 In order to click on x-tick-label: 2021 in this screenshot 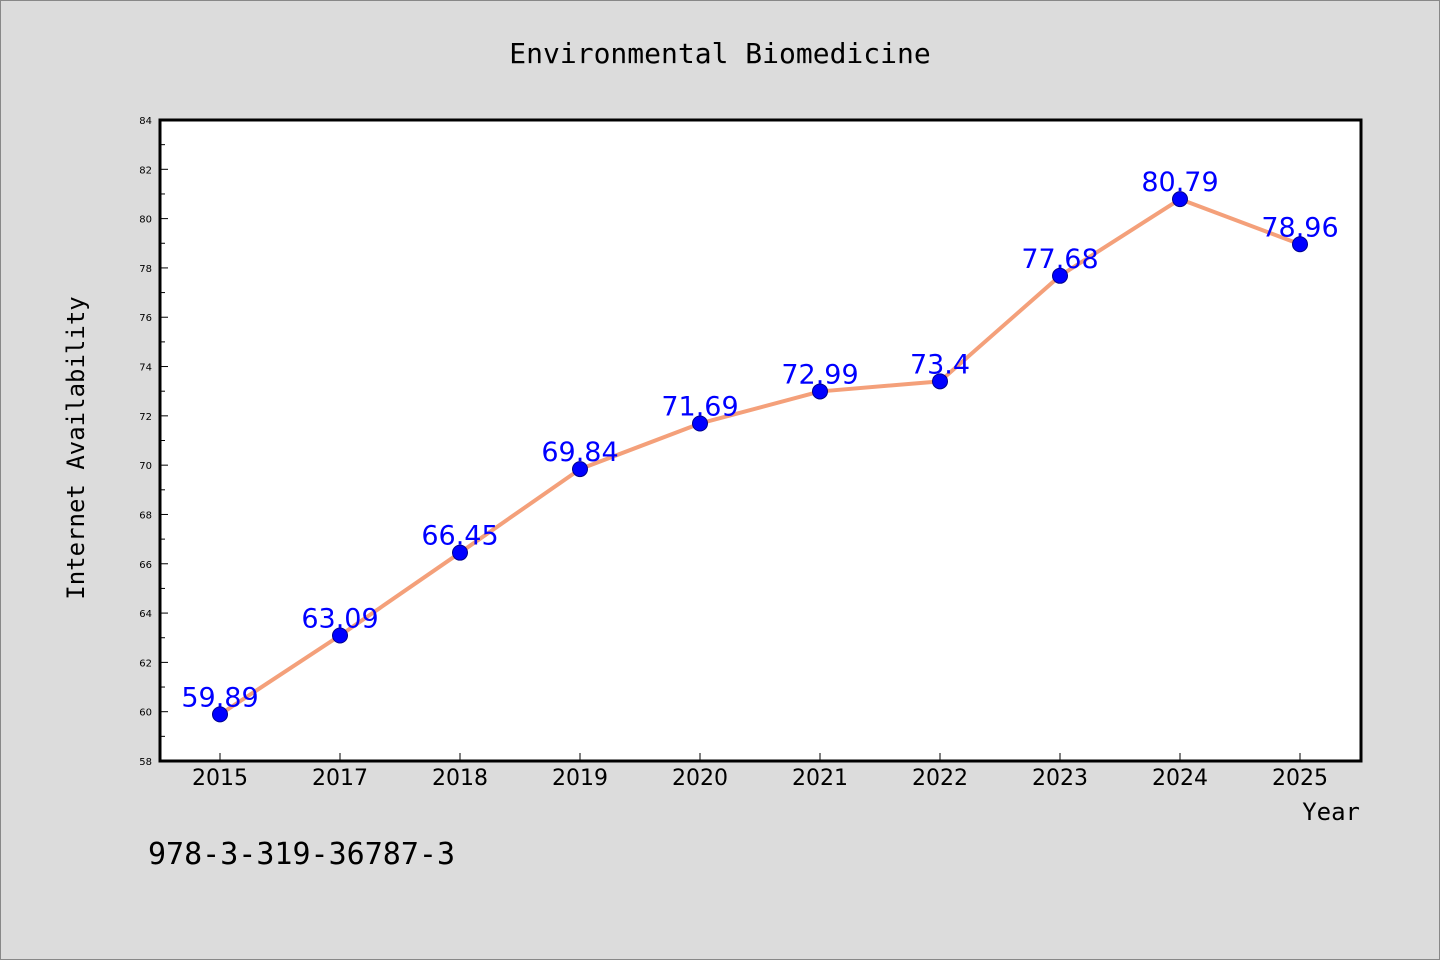, I will do `click(820, 778)`.